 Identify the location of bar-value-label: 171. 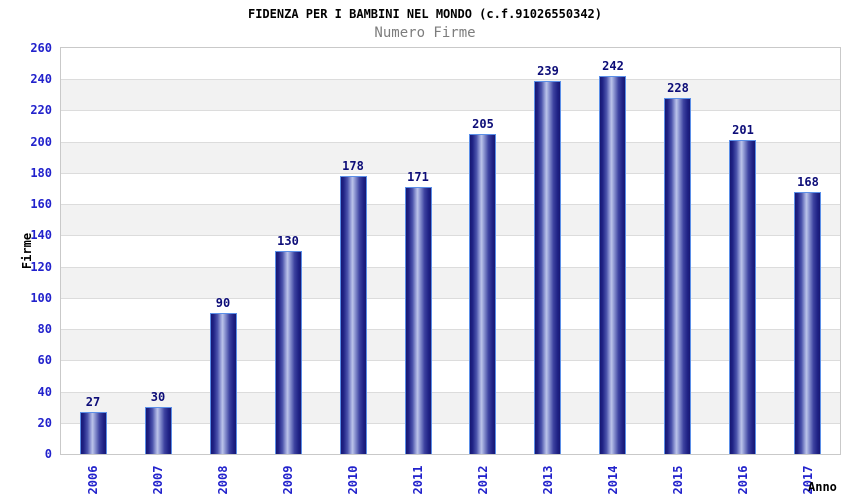
(418, 177).